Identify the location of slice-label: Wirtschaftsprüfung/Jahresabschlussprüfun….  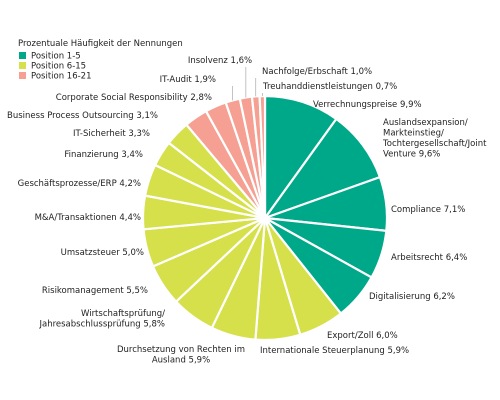
(101, 319).